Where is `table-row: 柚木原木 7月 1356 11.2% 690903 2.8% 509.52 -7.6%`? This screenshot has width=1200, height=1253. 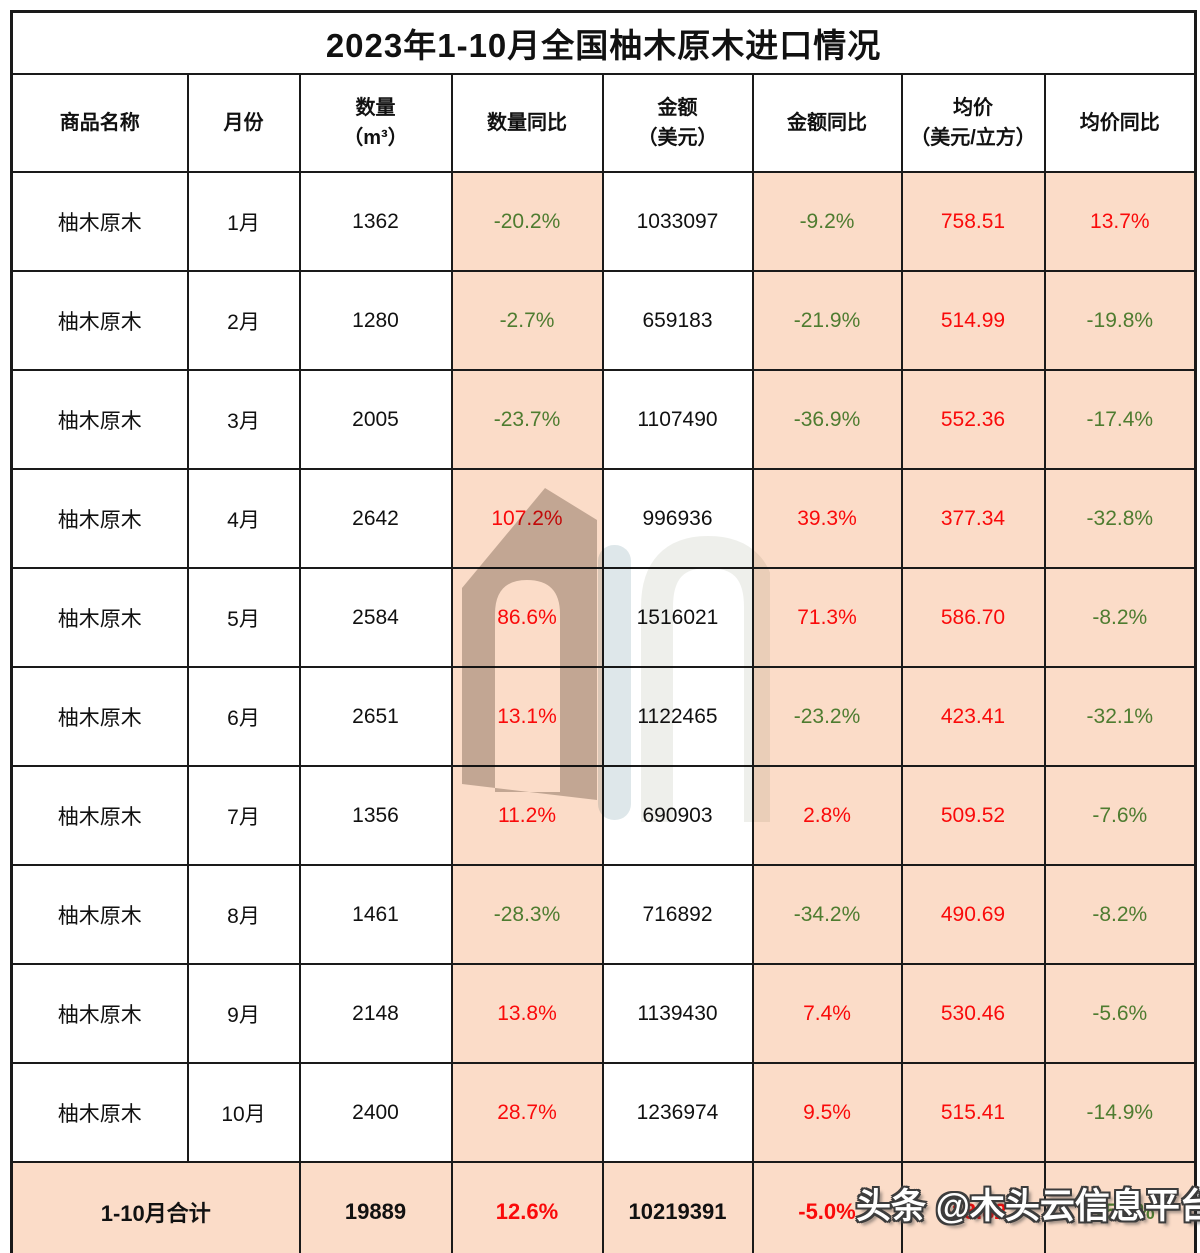 table-row: 柚木原木 7月 1356 11.2% 690903 2.8% 509.52 -7.6% is located at coordinates (603, 815).